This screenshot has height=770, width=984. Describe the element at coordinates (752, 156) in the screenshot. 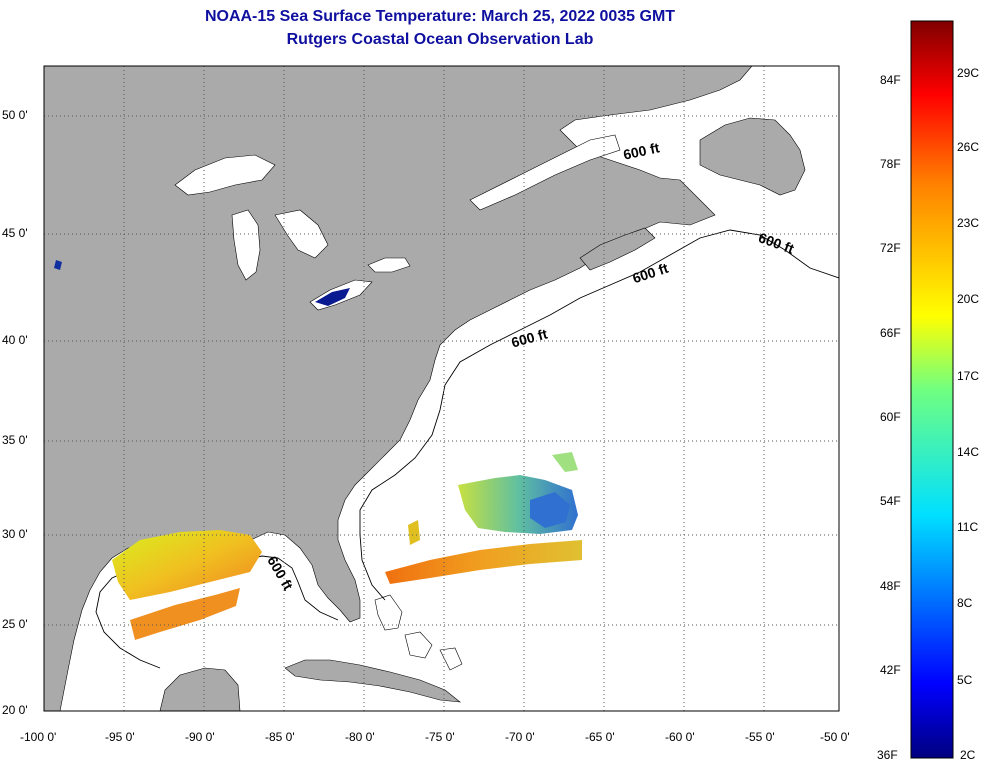

I see `land-newfoundland` at that location.